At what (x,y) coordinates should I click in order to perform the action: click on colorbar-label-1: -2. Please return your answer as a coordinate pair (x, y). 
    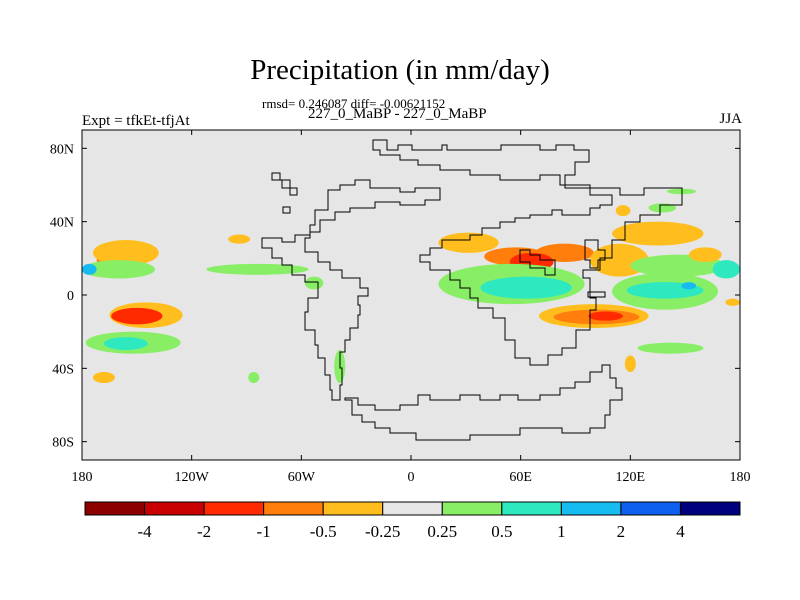
    Looking at the image, I should click on (204, 531).